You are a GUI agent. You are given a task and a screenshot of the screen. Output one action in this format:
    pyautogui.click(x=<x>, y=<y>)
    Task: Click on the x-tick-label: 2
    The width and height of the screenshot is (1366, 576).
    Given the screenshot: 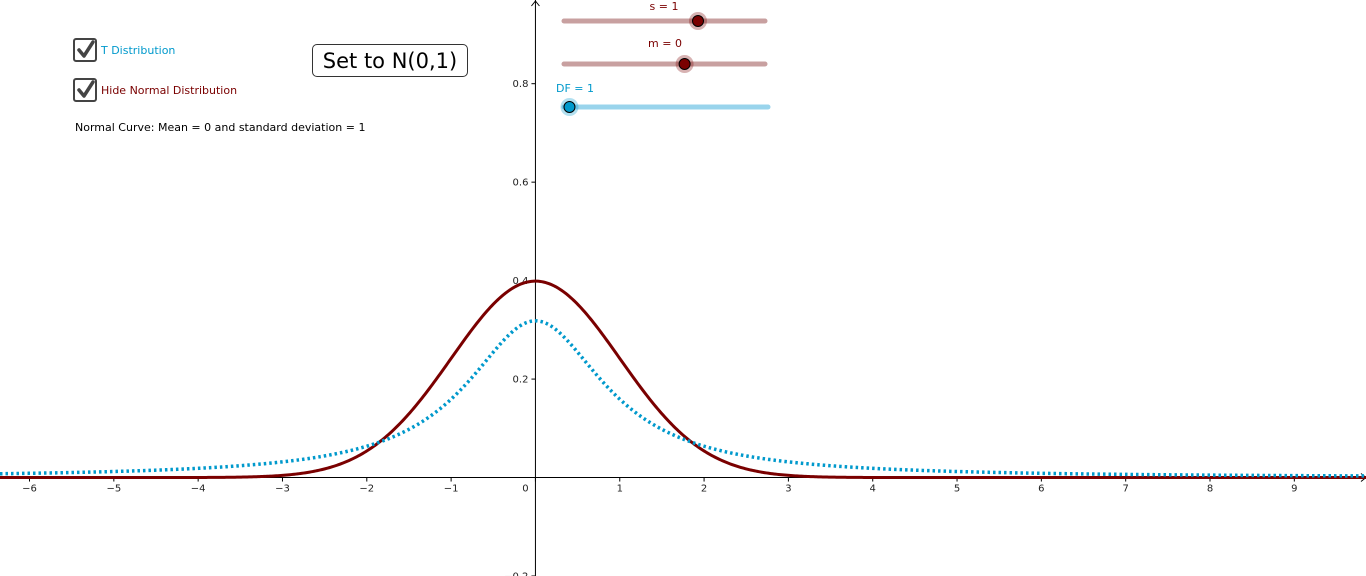 What is the action you would take?
    pyautogui.click(x=704, y=489)
    